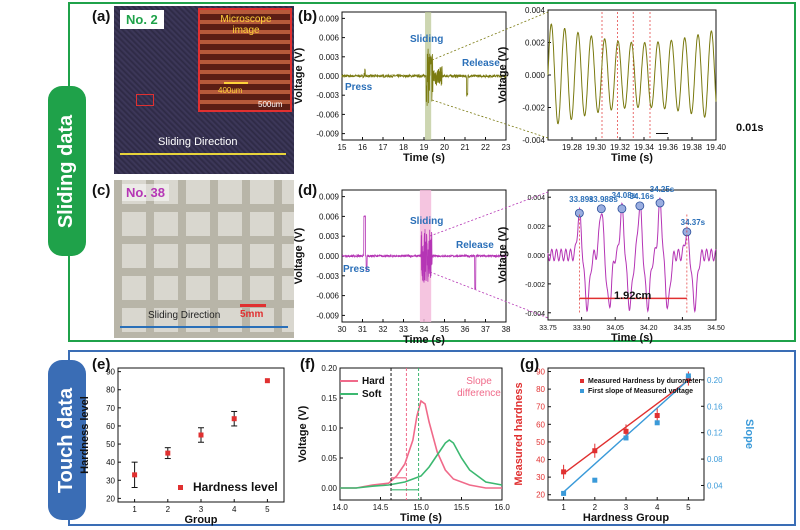 This screenshot has width=800, height=530. I want to click on series-f-soft, so click(421, 464).